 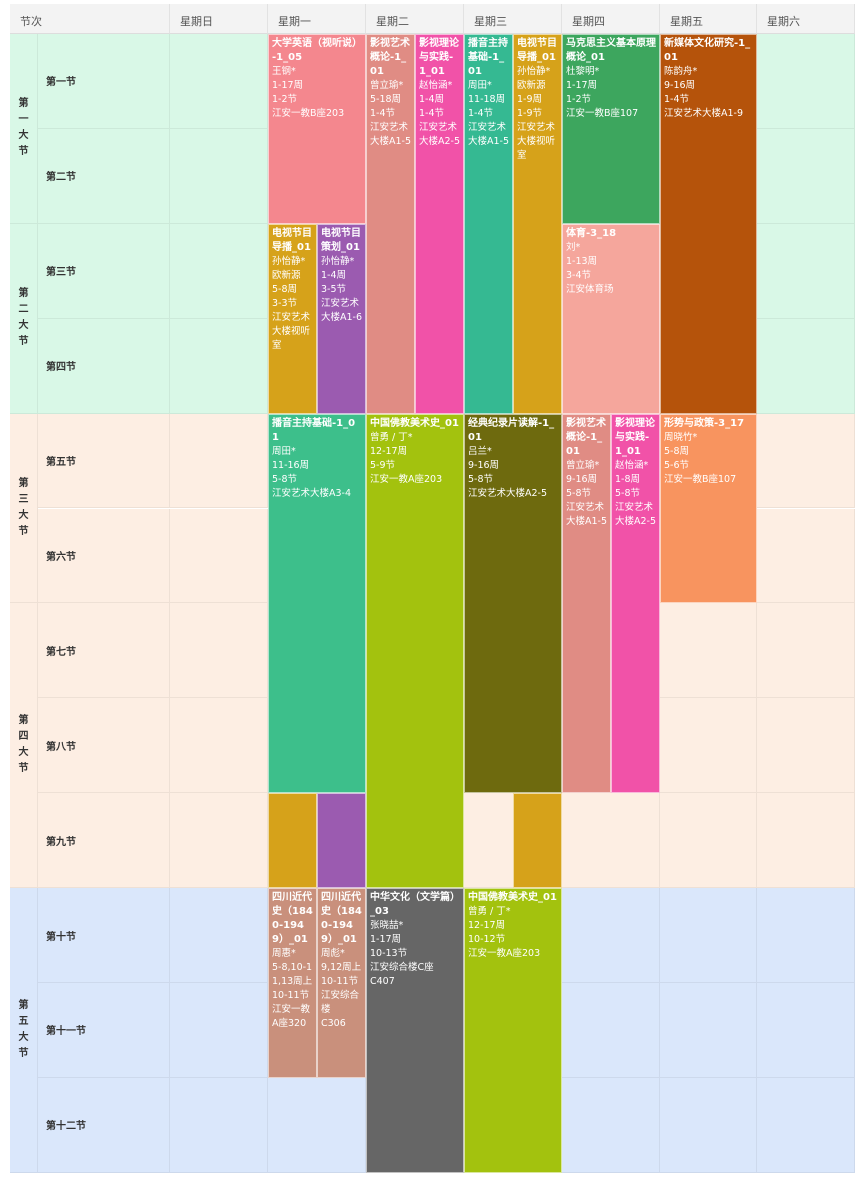 I want to click on course-title: 体育-3_18, so click(x=591, y=233).